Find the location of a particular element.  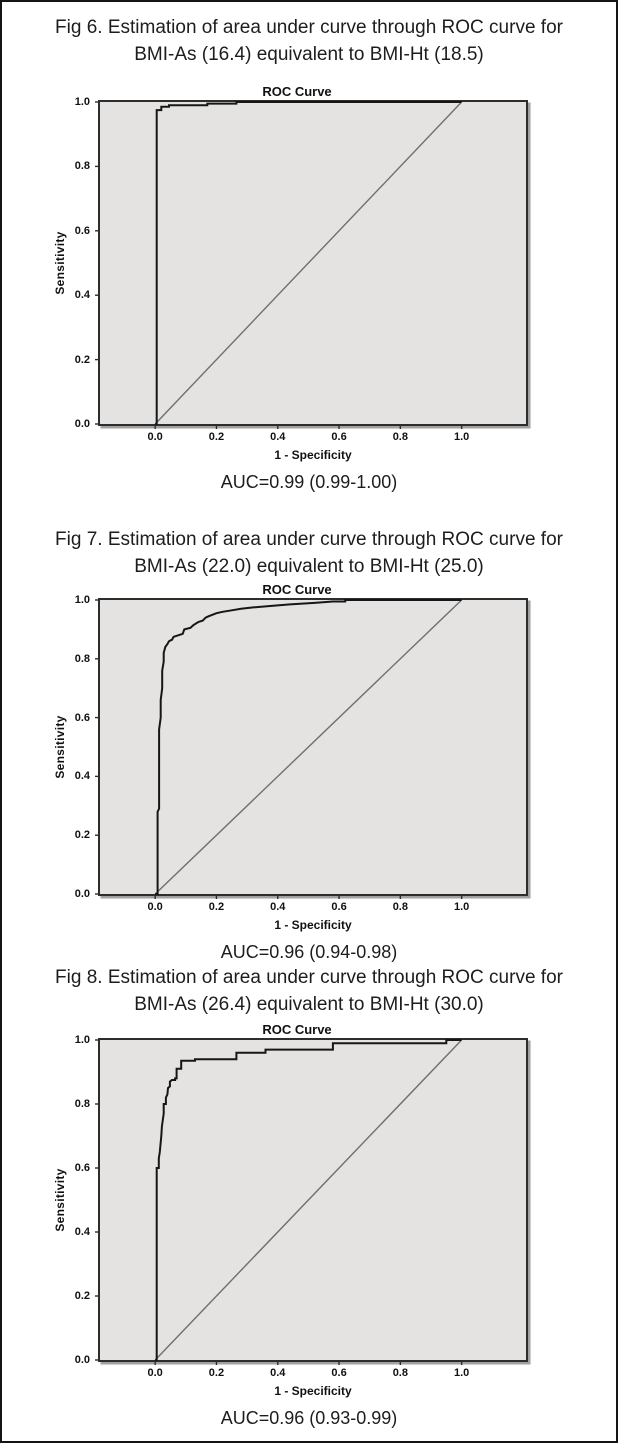

auc-value: AUC=0.96 (0.93-0.99) is located at coordinates (309, 1418).